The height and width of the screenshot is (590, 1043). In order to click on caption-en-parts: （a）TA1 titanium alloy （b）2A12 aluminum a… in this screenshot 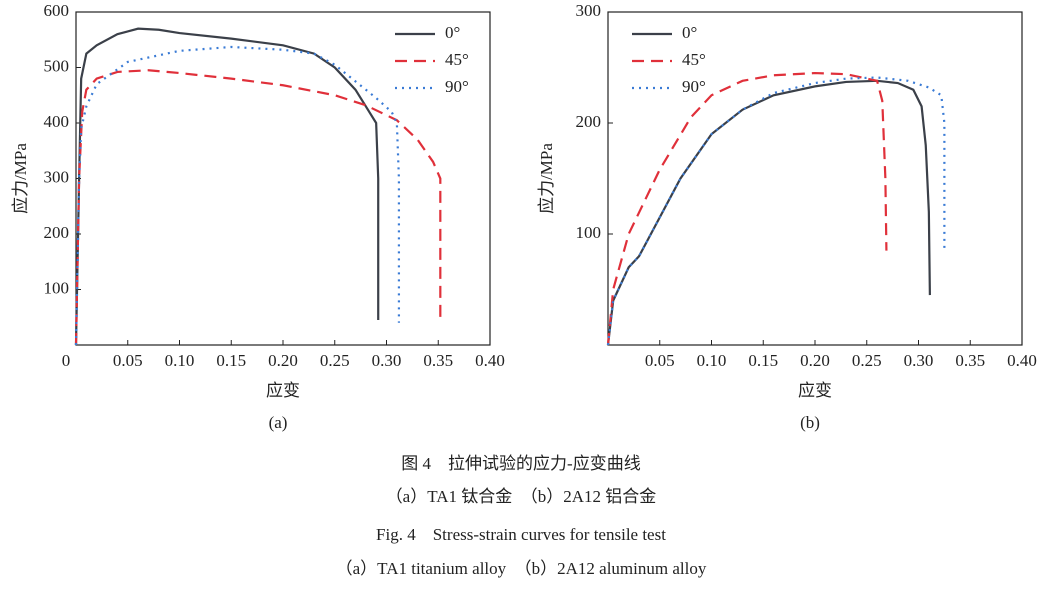, I will do `click(521, 568)`.